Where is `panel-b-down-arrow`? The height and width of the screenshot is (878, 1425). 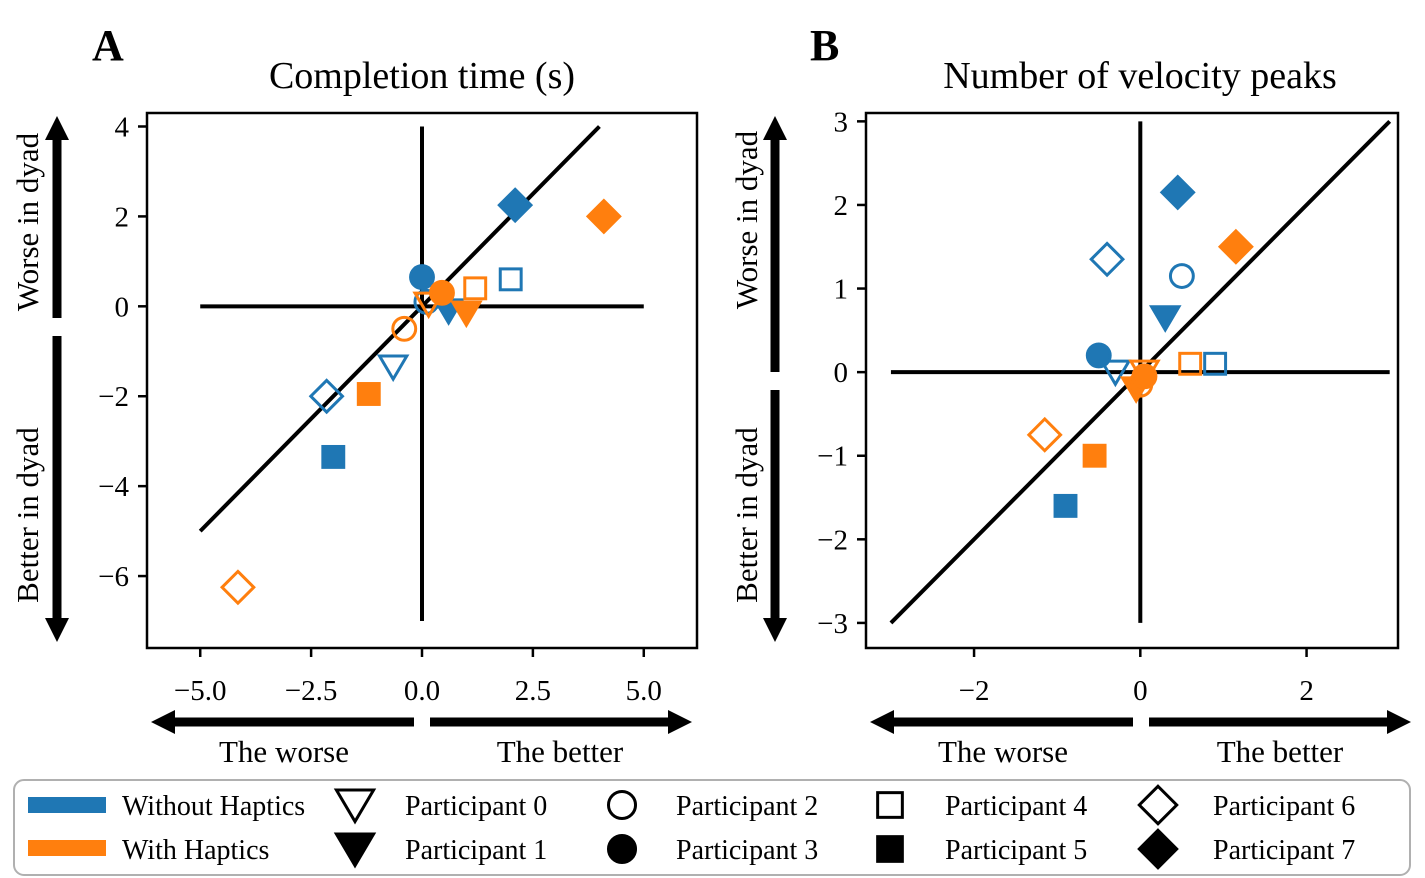
panel-b-down-arrow is located at coordinates (775, 516).